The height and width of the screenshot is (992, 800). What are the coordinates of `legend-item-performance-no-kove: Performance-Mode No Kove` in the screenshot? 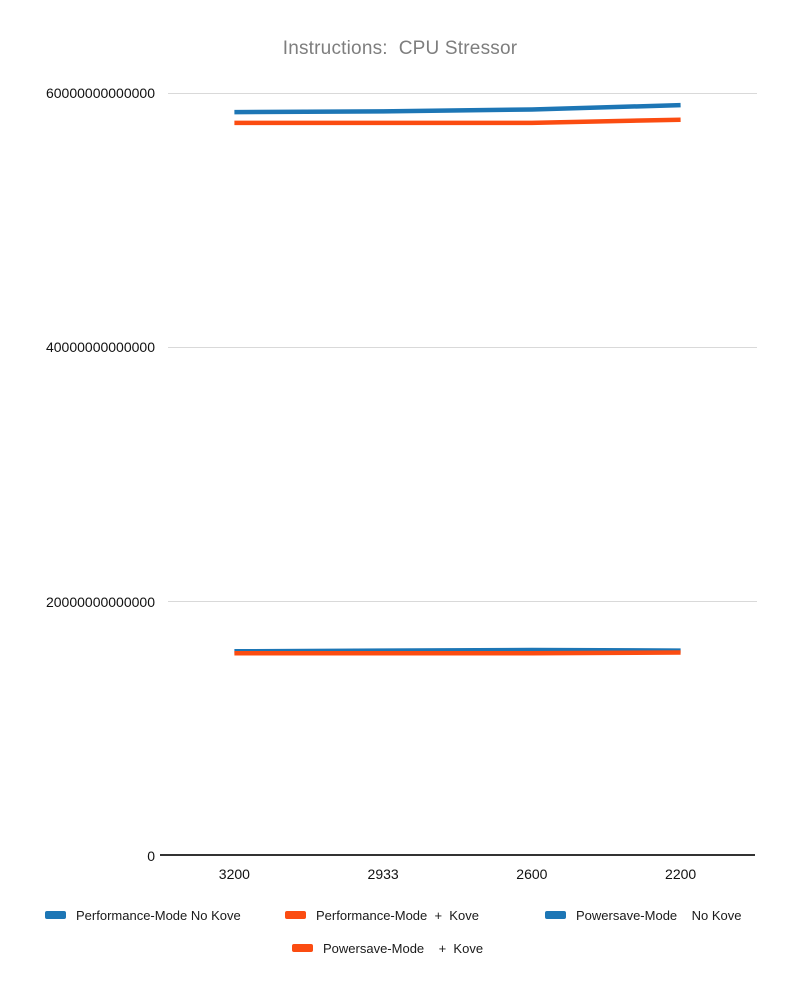 It's located at (143, 915).